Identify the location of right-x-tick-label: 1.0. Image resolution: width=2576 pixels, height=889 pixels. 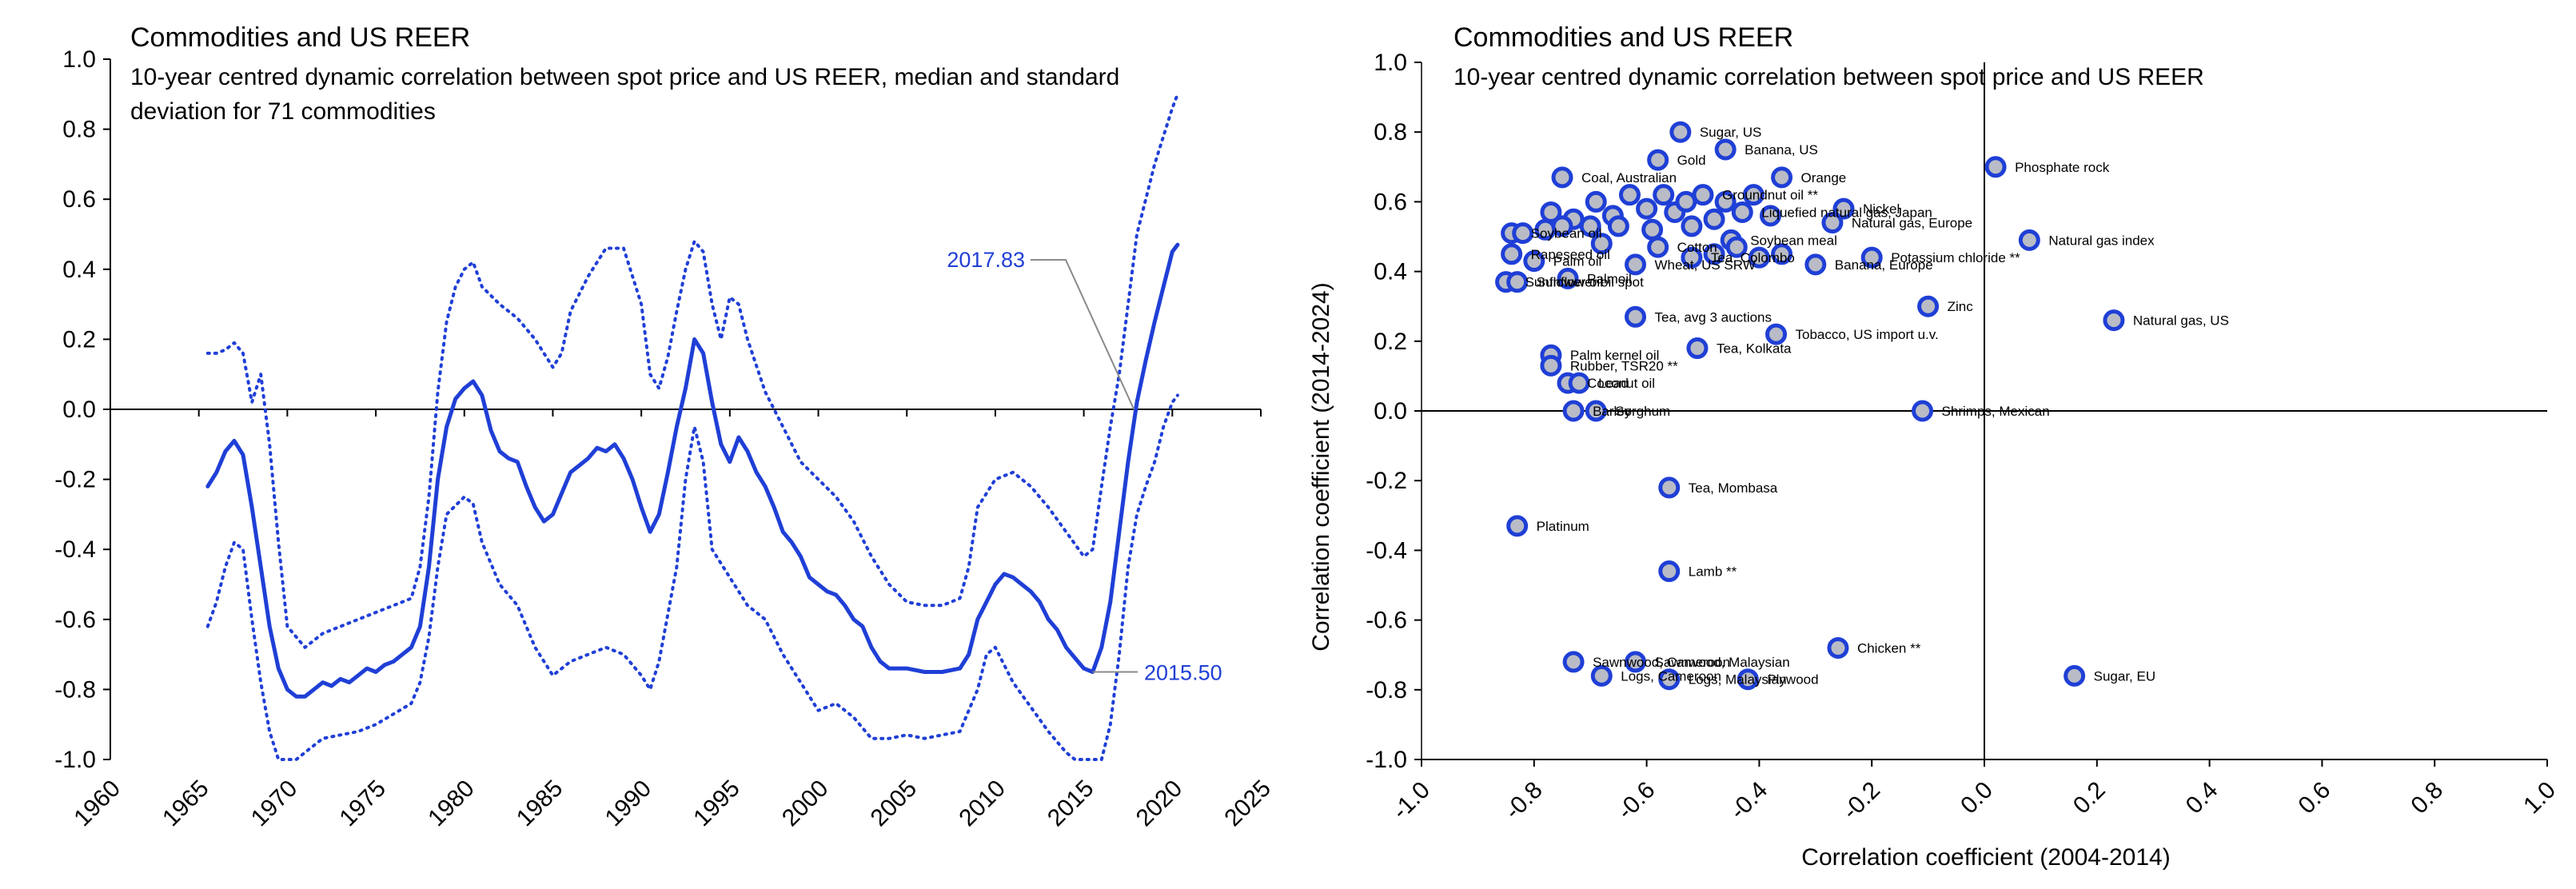
(2540, 798).